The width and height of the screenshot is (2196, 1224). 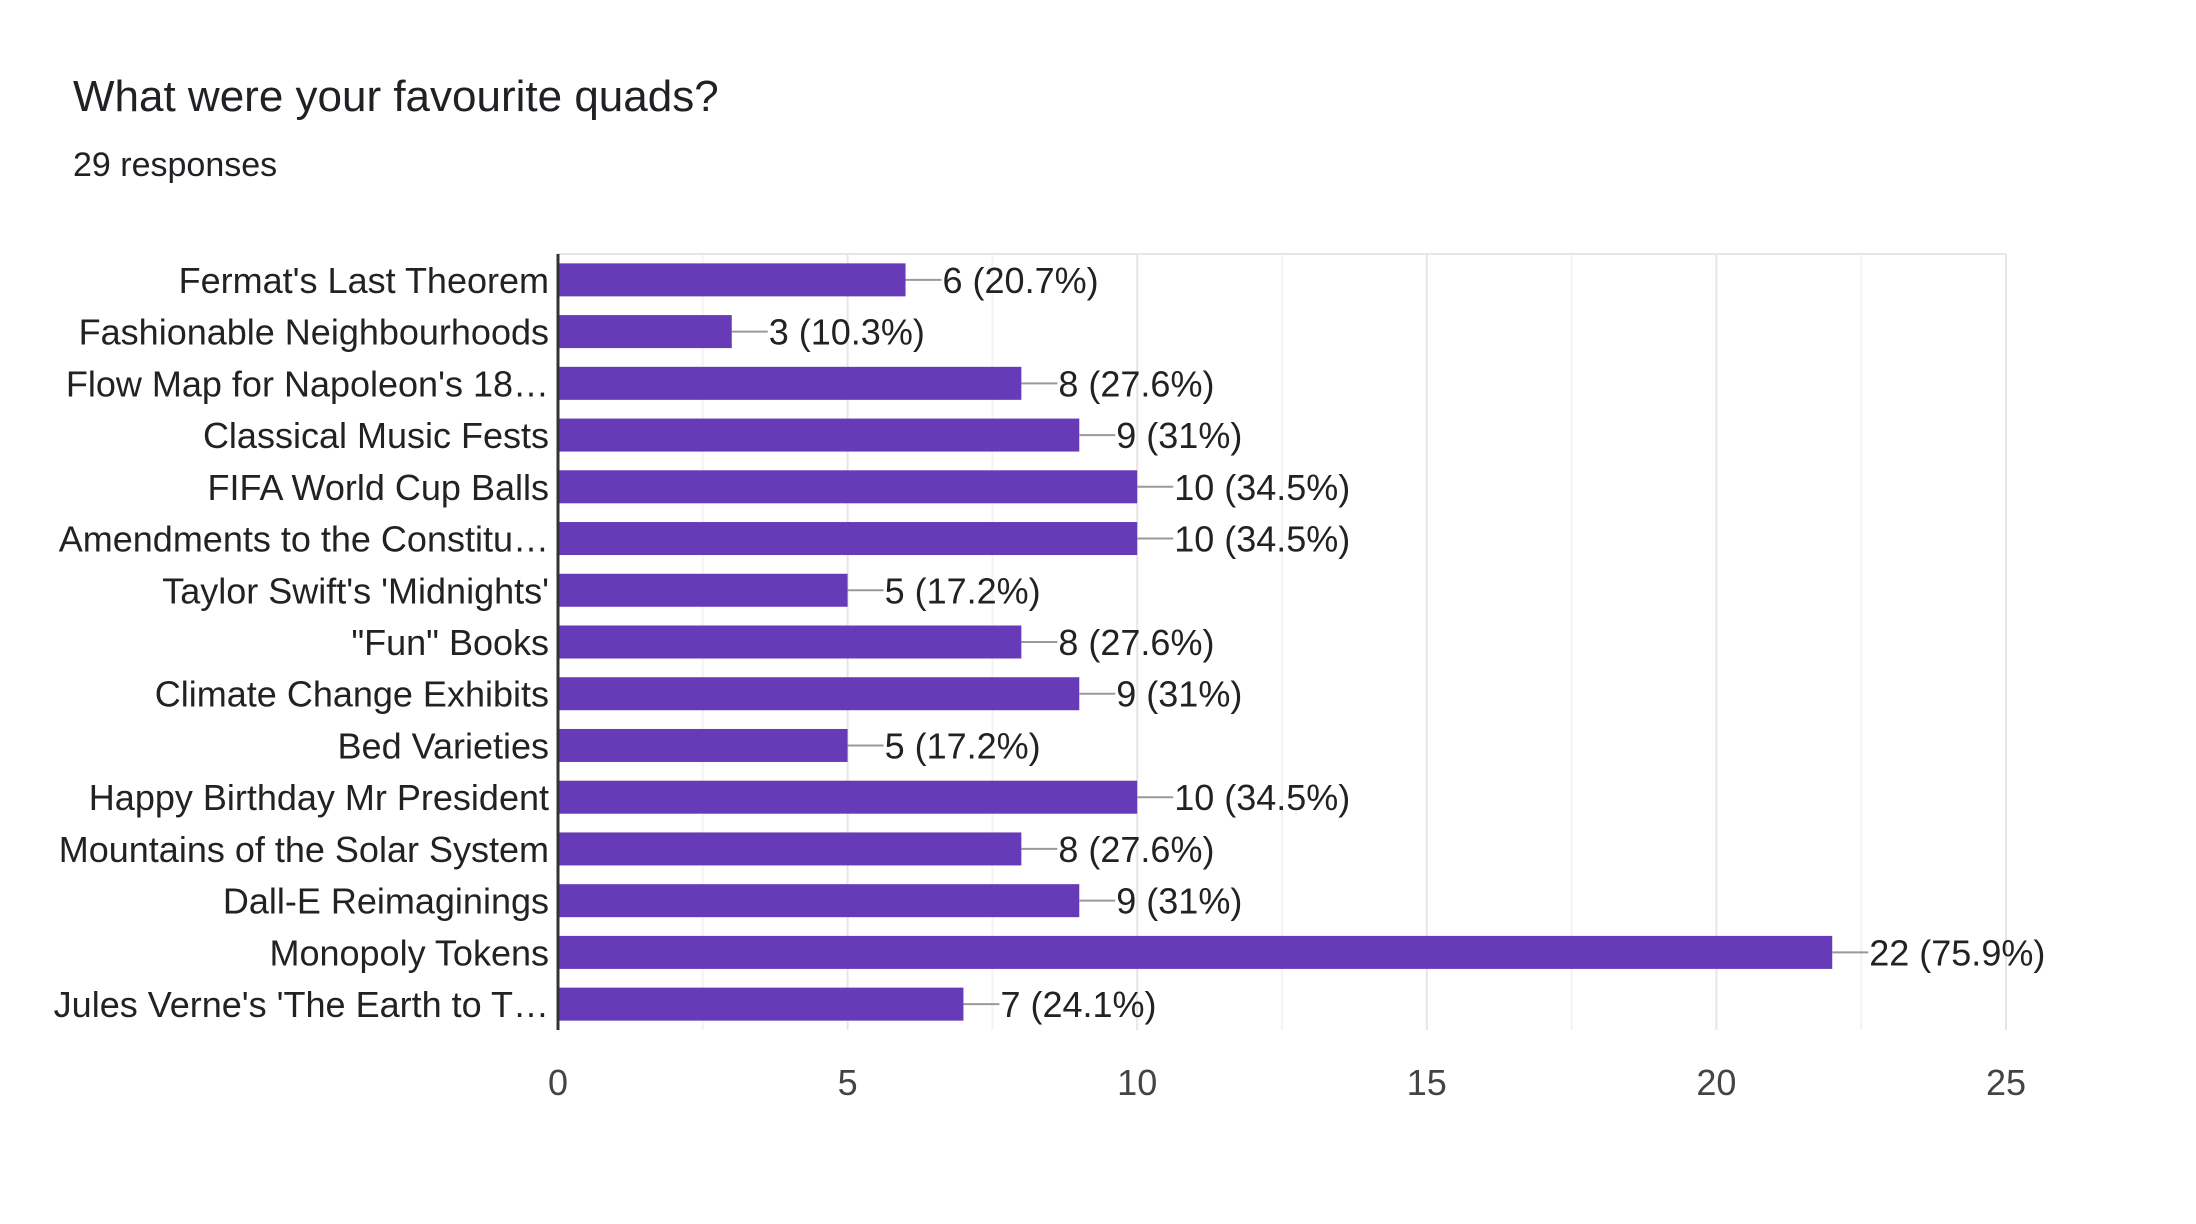 What do you see at coordinates (2006, 1082) in the screenshot?
I see `x-tick-label: 25` at bounding box center [2006, 1082].